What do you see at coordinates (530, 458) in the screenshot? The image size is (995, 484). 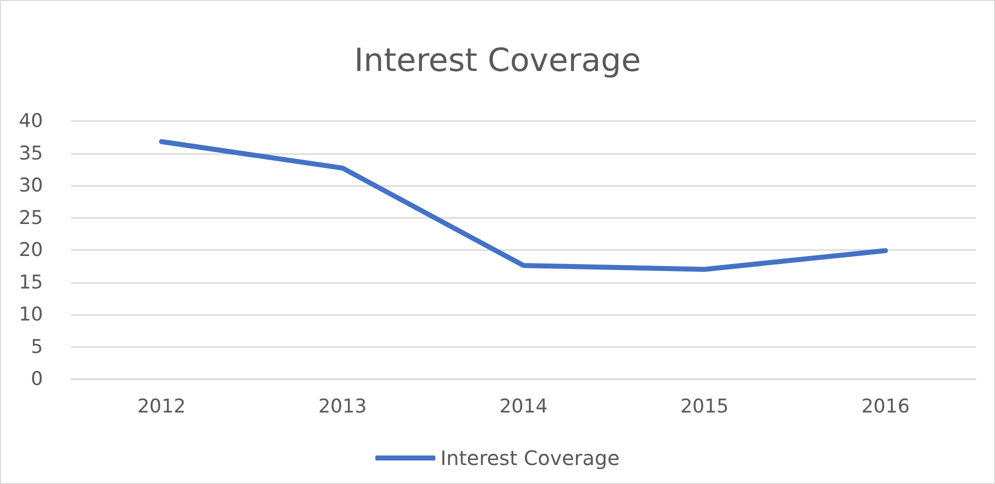 I see `legend-label: Interest Coverage` at bounding box center [530, 458].